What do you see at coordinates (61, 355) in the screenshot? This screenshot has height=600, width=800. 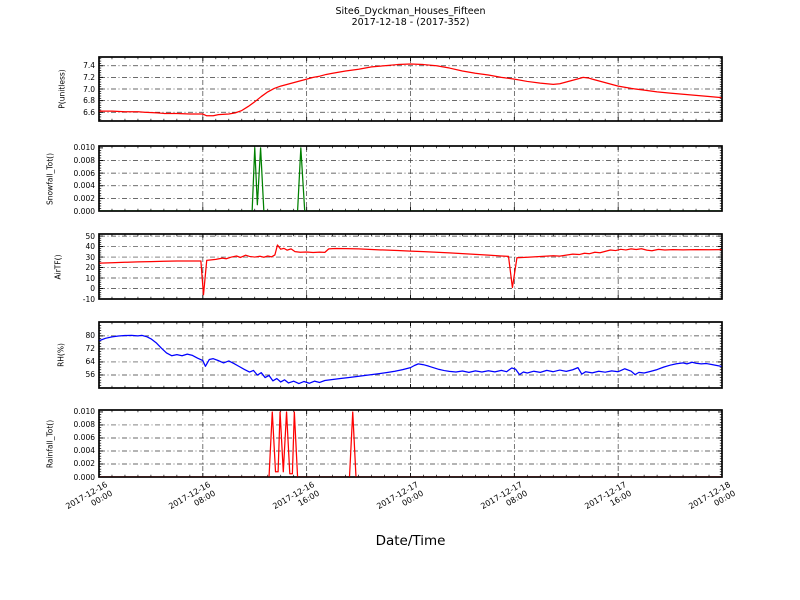 I see `y-axis-title: RH(%)` at bounding box center [61, 355].